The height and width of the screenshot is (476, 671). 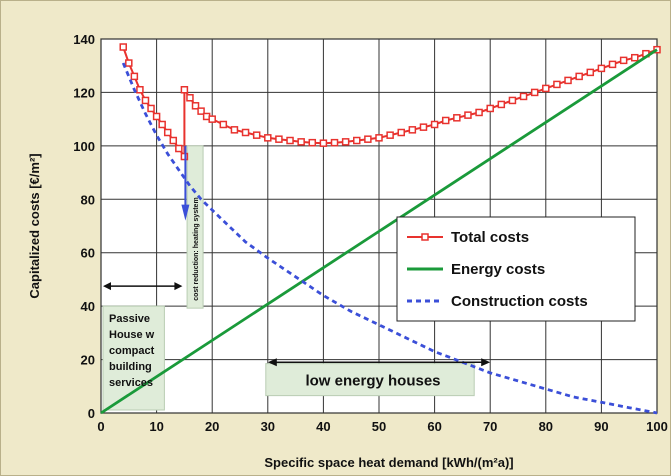 I want to click on y-tick-label: 60, so click(x=88, y=253).